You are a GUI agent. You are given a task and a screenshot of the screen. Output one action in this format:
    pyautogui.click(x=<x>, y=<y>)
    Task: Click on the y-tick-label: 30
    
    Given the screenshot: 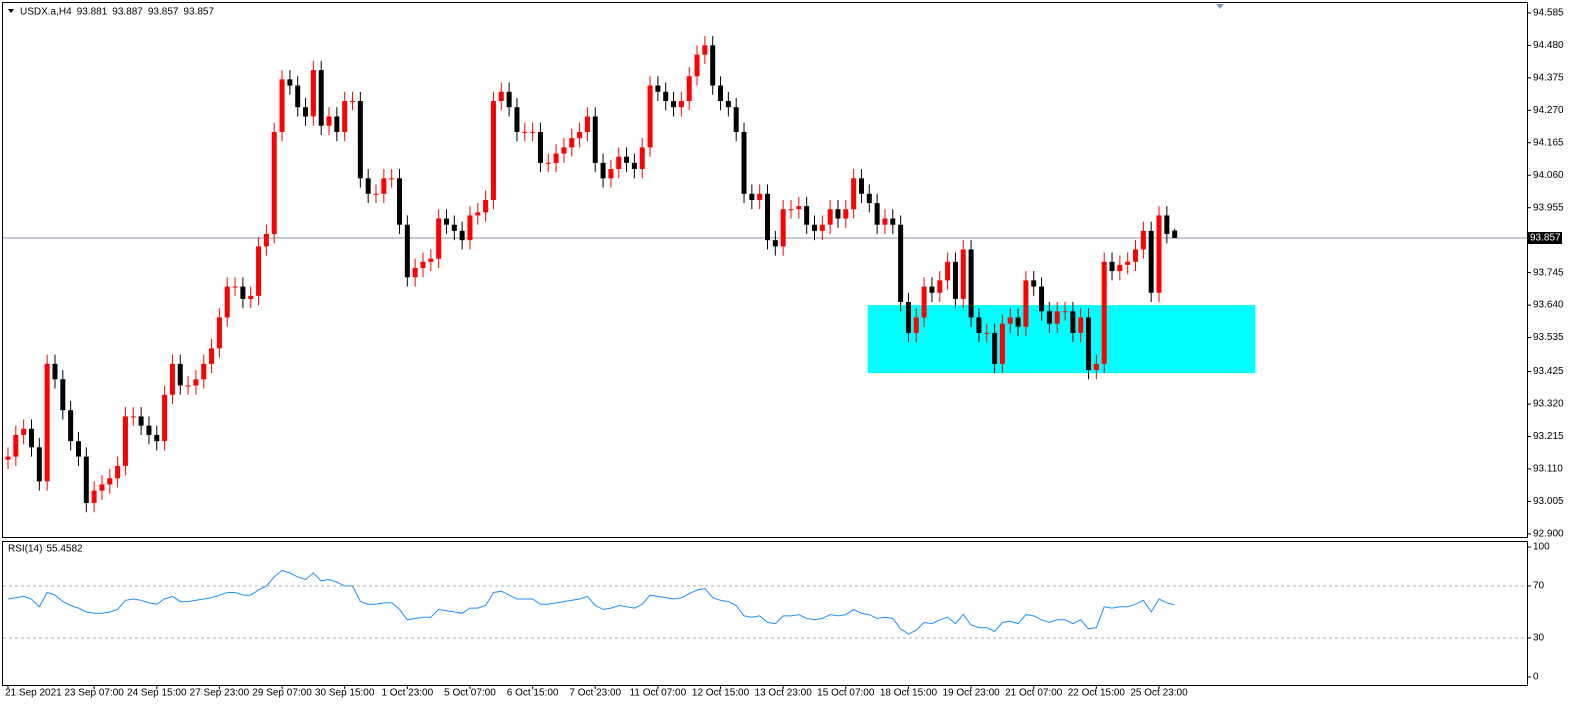 What is the action you would take?
    pyautogui.click(x=1539, y=638)
    